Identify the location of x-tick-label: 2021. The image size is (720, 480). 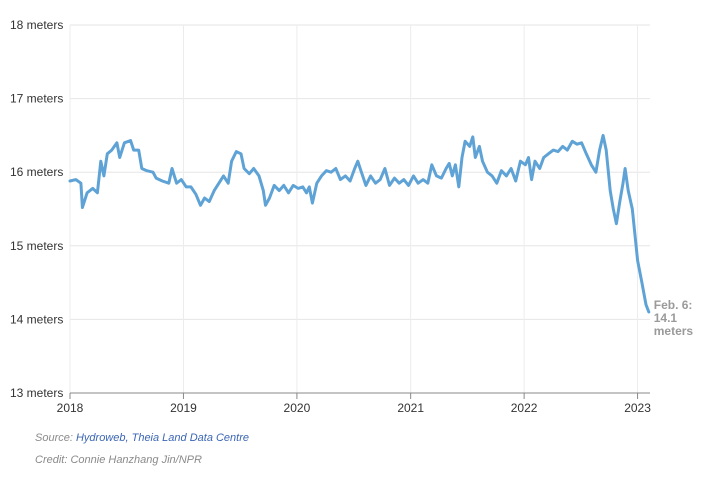
(410, 408).